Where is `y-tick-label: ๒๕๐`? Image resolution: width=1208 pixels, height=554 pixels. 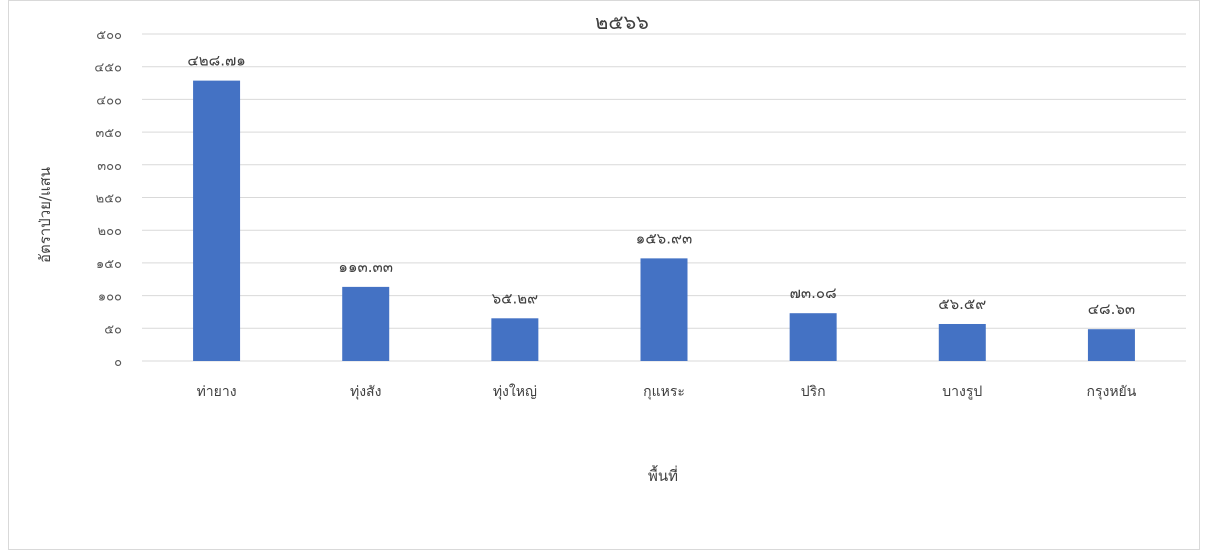
y-tick-label: ๒๕๐ is located at coordinates (109, 199).